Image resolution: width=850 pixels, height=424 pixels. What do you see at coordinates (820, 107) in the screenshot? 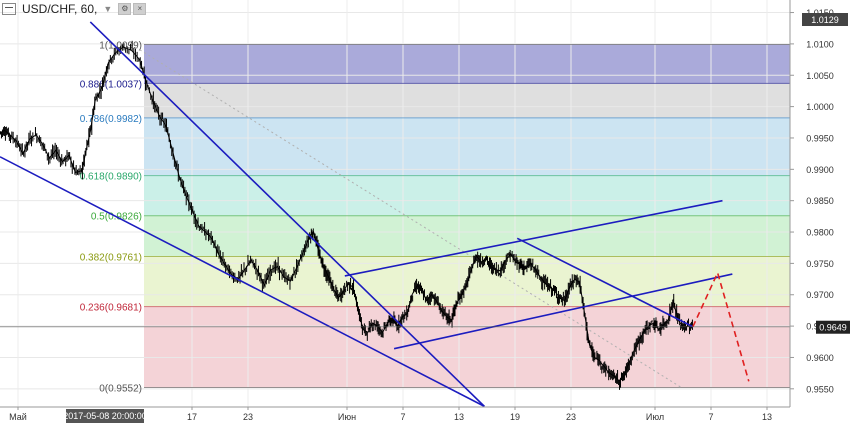
I see `price-tick-label: 1.0000` at bounding box center [820, 107].